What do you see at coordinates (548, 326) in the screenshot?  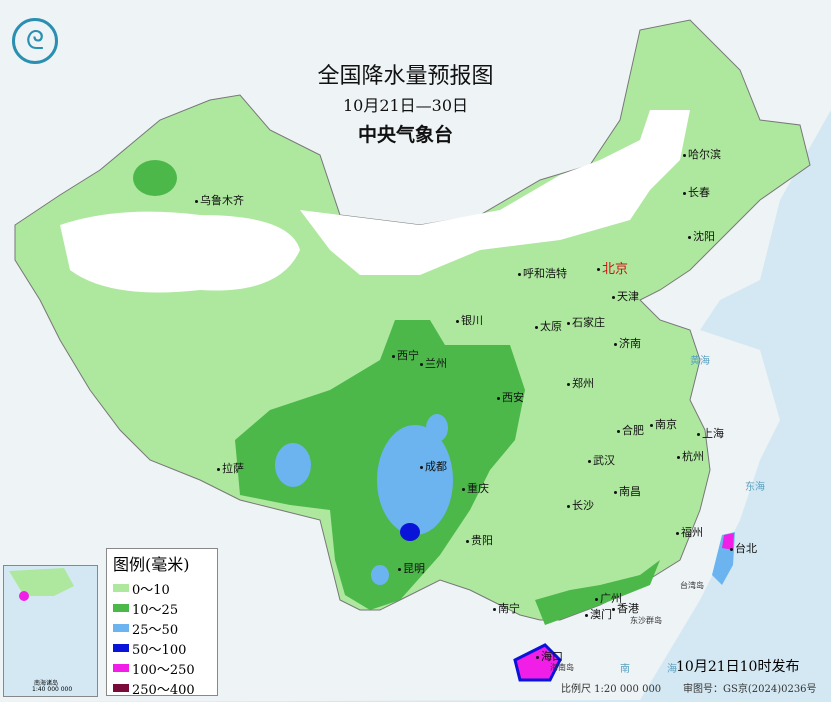 I see `city-label: 太原` at bounding box center [548, 326].